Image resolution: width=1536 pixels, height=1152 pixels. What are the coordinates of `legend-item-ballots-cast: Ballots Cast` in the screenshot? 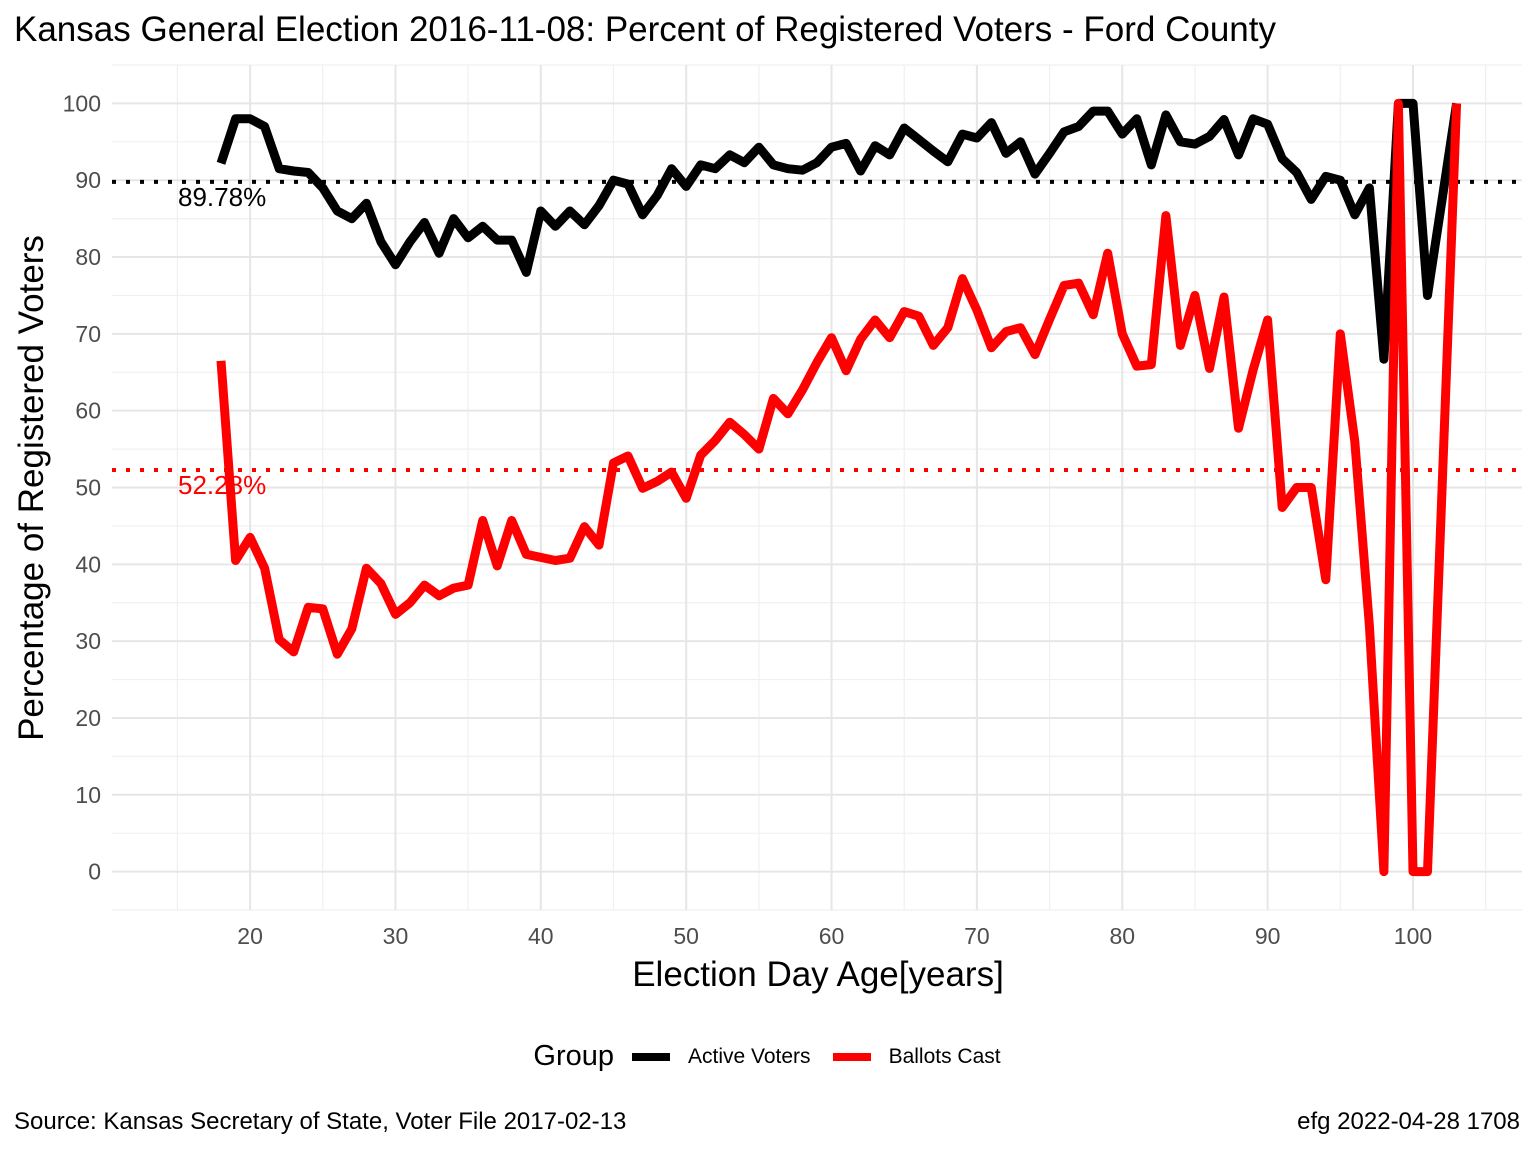 It's located at (916, 1056).